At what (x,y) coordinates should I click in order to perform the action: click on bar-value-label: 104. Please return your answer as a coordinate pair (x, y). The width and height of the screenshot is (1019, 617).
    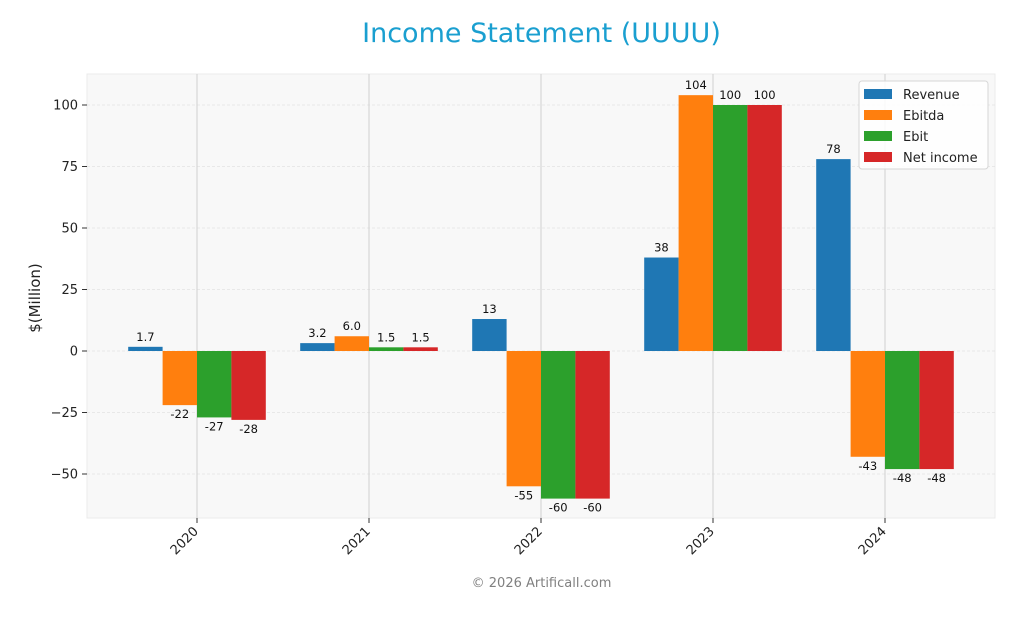
    Looking at the image, I should click on (696, 85).